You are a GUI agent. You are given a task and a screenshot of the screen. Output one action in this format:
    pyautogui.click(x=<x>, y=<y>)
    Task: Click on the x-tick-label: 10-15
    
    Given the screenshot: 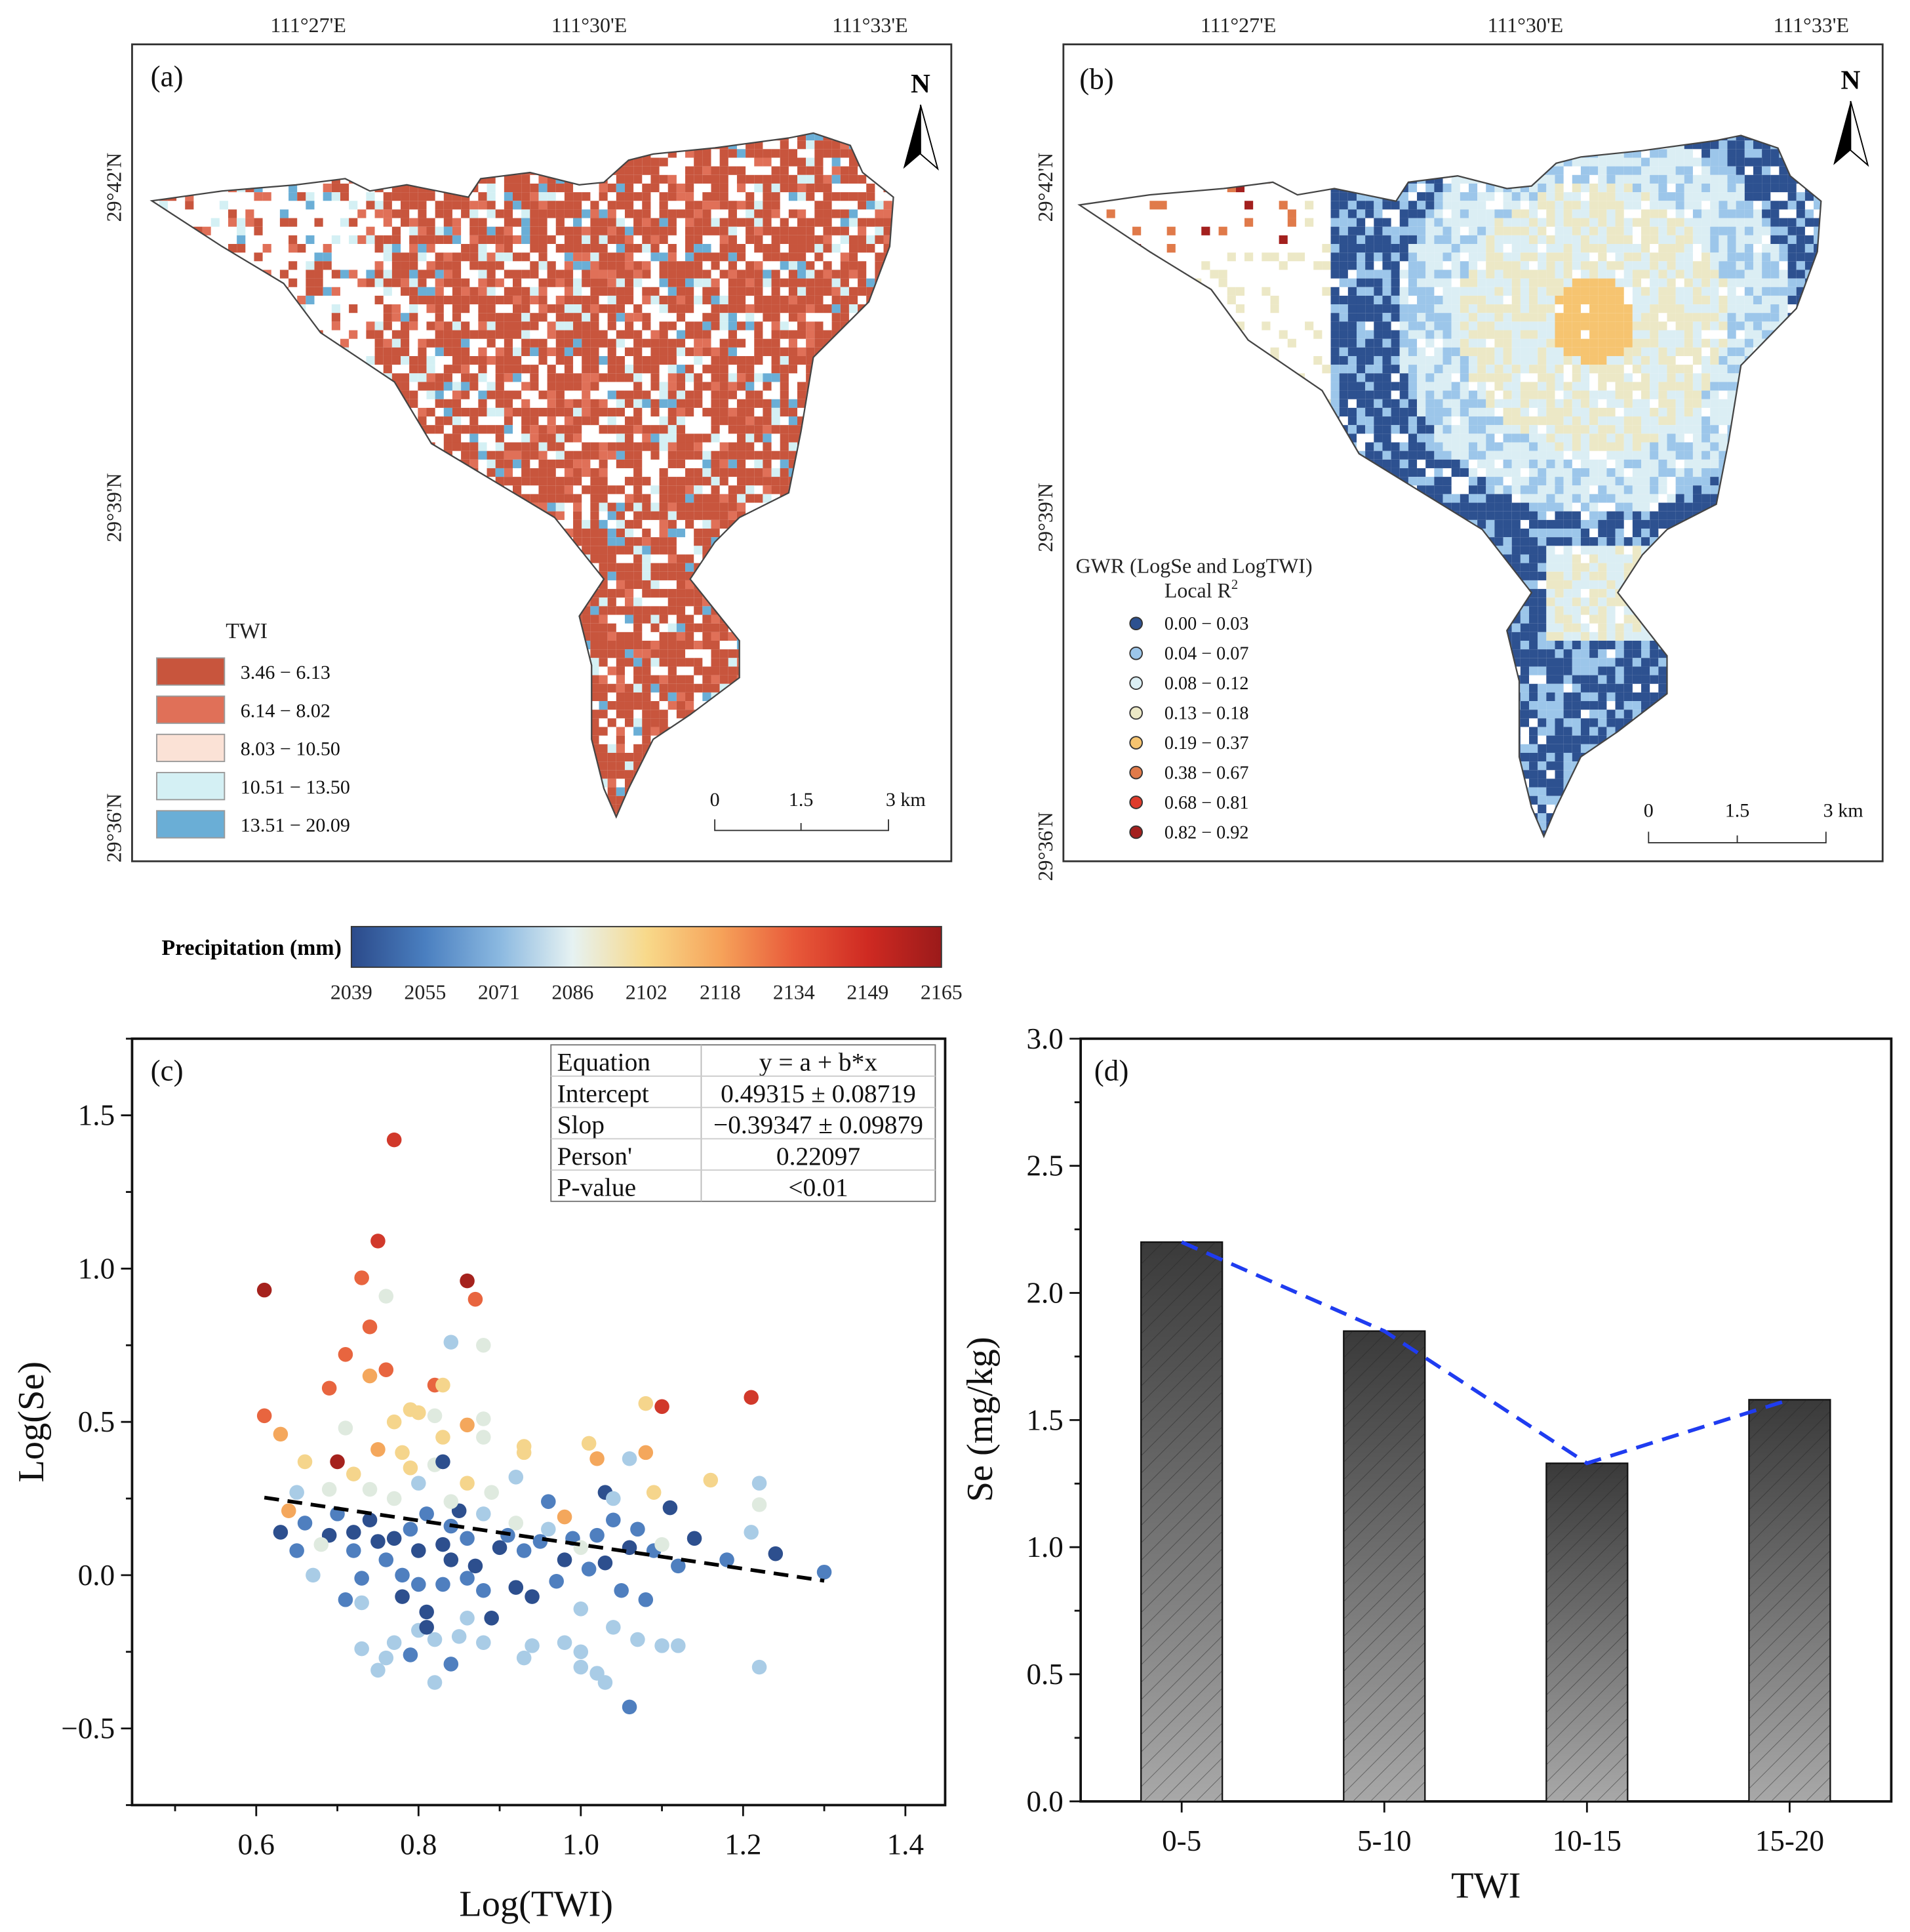 What is the action you would take?
    pyautogui.click(x=1587, y=1840)
    